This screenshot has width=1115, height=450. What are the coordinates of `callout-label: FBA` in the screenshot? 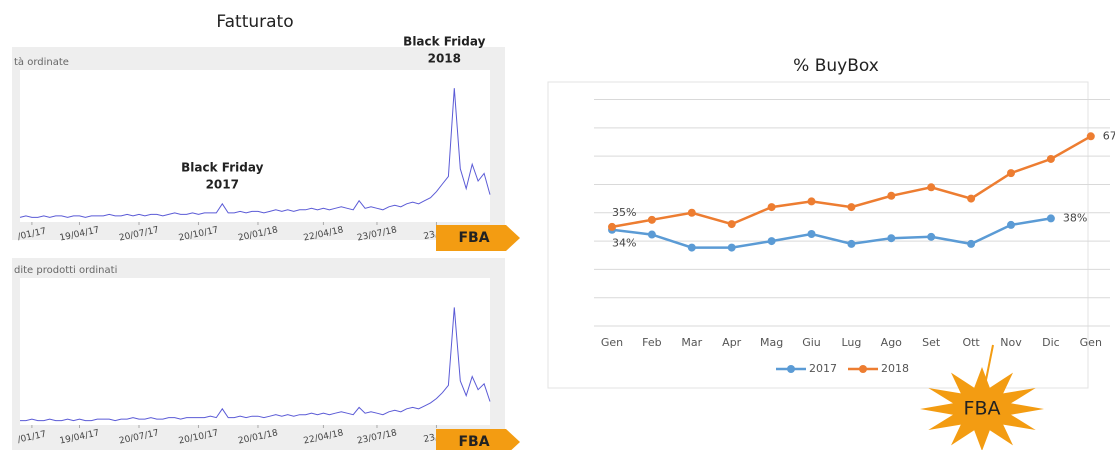 It's located at (982, 409).